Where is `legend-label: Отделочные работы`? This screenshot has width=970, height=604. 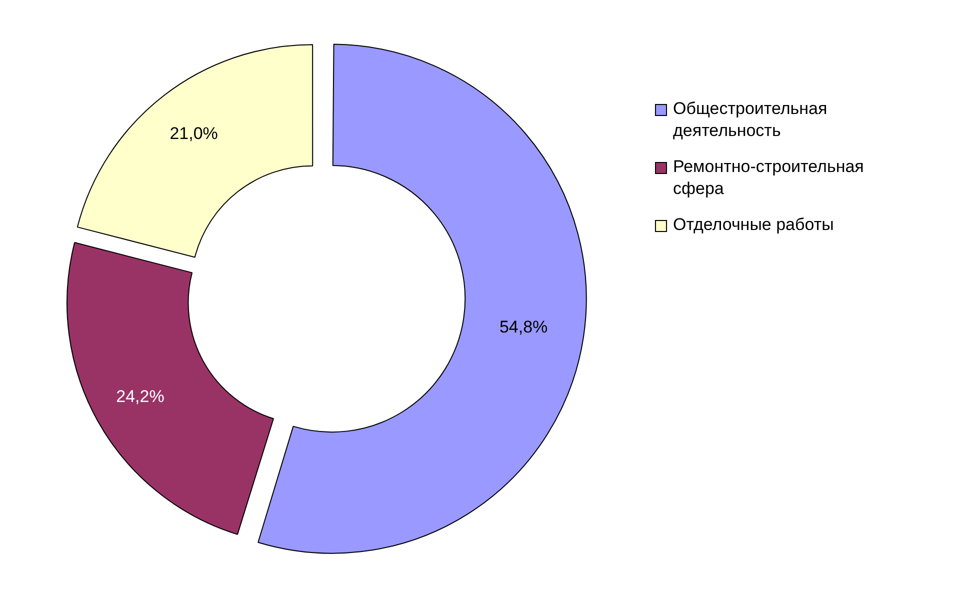 legend-label: Отделочные работы is located at coordinates (753, 225).